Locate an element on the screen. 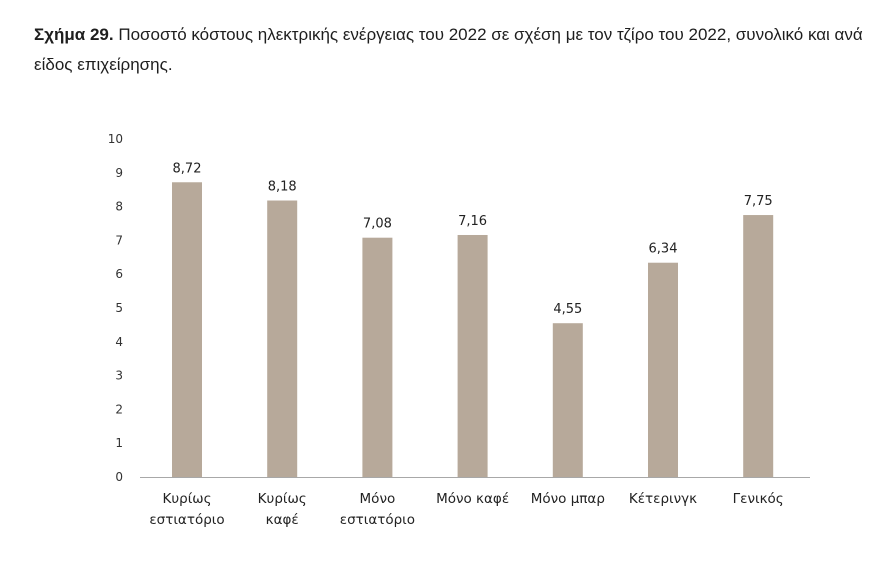  category-label-line: Μόνο μπαρ is located at coordinates (568, 499).